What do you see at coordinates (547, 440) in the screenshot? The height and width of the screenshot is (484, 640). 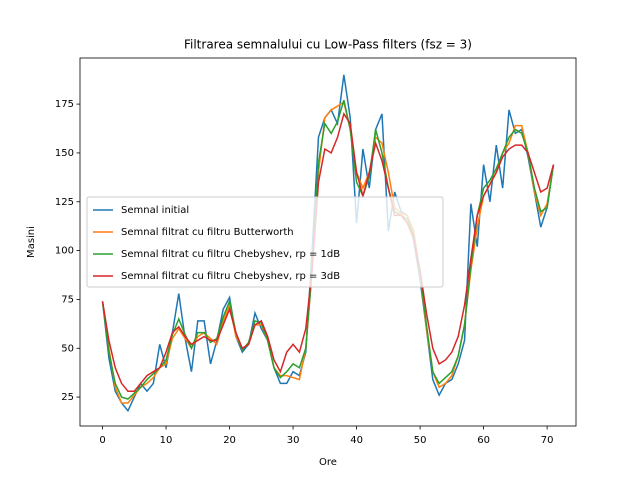 I see `x-tick-label: 70` at bounding box center [547, 440].